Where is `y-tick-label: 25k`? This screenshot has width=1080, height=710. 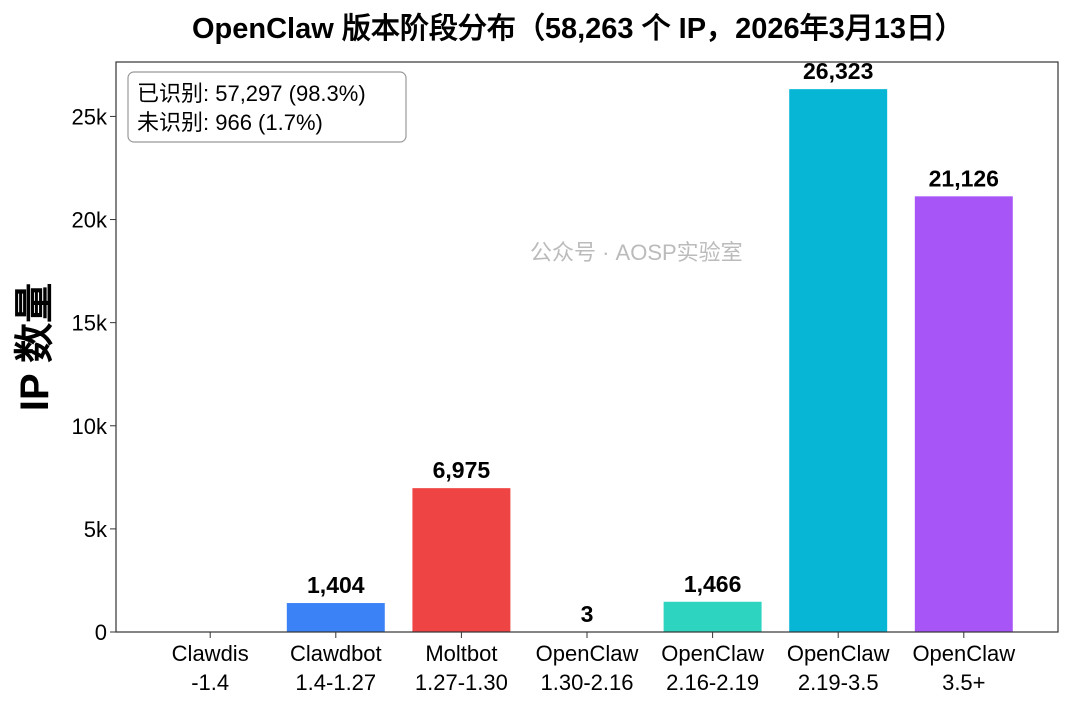 y-tick-label: 25k is located at coordinates (90, 116).